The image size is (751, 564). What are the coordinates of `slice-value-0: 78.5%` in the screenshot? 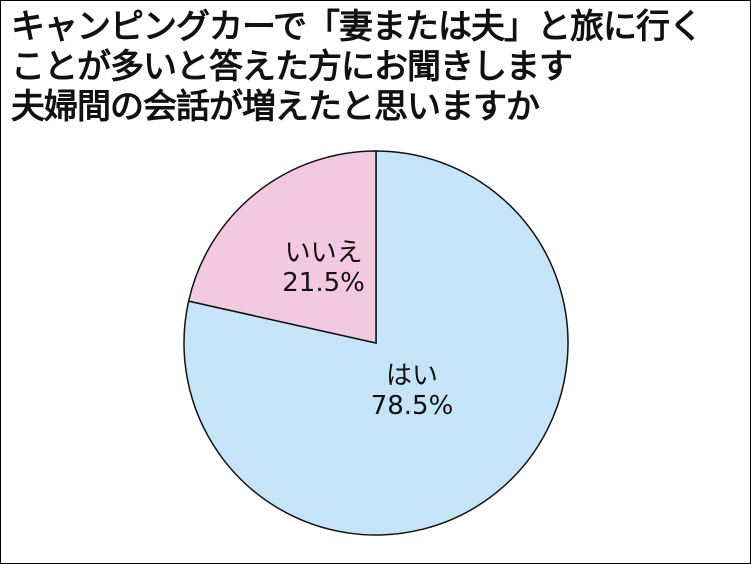 It's located at (412, 406).